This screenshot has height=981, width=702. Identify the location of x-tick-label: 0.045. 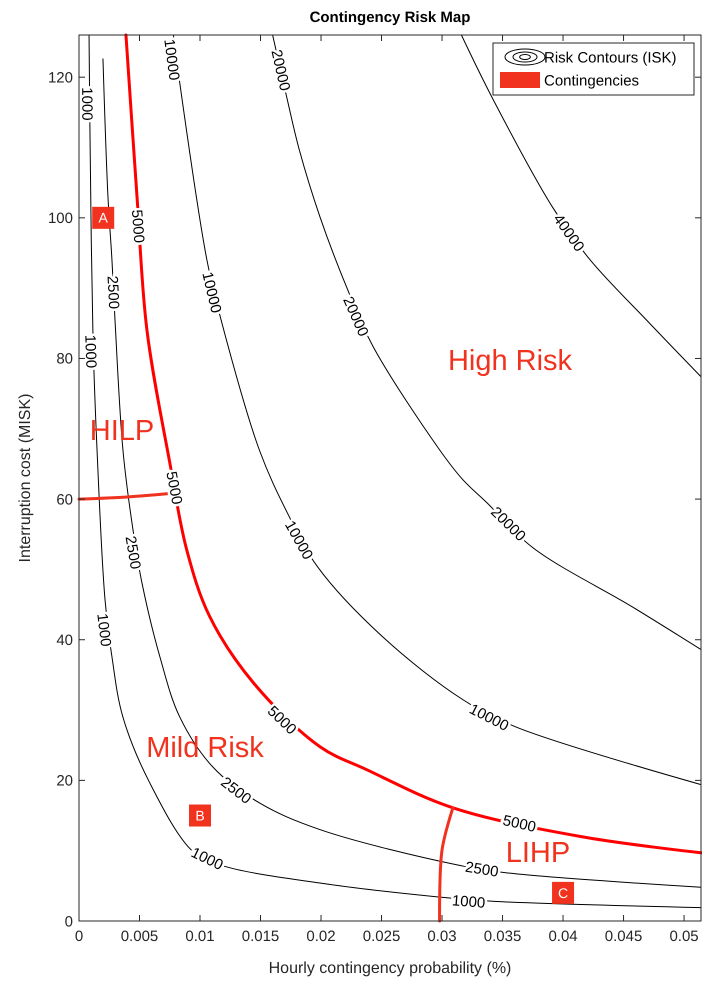
(623, 936).